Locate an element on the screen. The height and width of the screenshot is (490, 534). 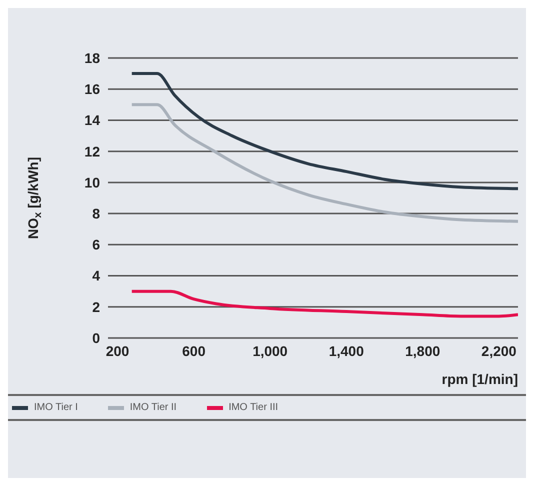
y-tick-label: 8 is located at coordinates (96, 214).